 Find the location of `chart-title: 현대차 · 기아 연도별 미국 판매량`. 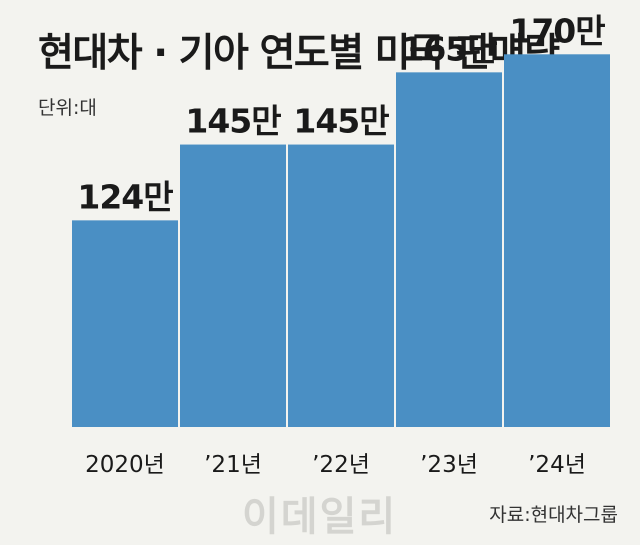

chart-title: 현대차 · 기아 연도별 미국 판매량 is located at coordinates (299, 53).